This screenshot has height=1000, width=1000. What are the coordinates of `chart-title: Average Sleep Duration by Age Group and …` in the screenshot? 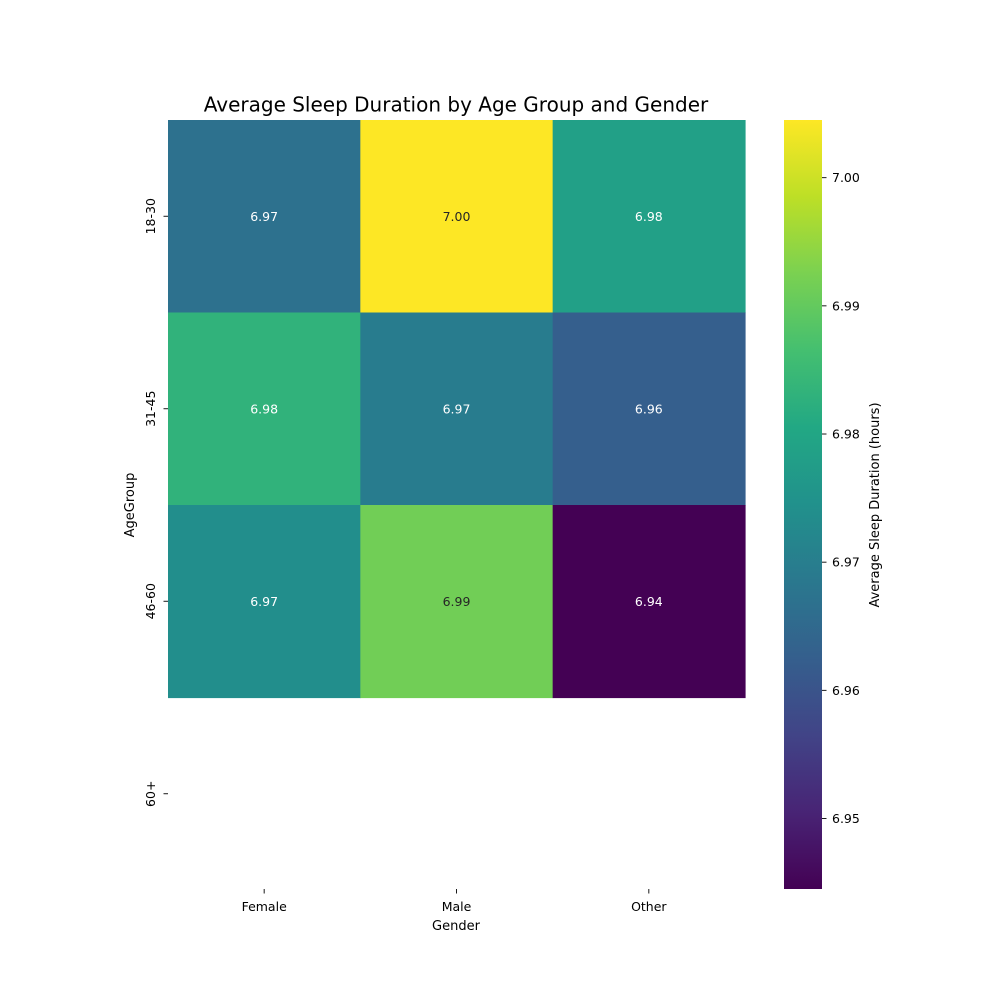 It's located at (456, 105).